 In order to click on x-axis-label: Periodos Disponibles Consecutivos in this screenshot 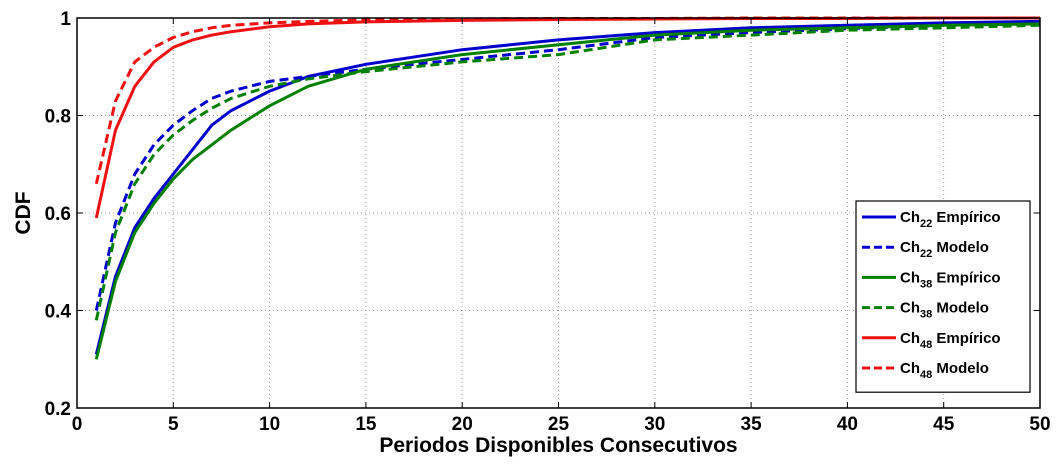, I will do `click(558, 445)`.